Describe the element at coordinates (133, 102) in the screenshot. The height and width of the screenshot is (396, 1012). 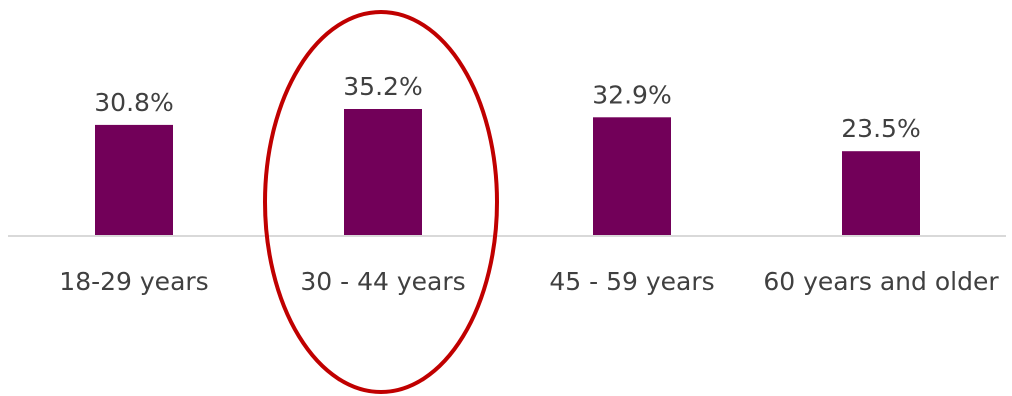
I see `bar-value-label-1: 30.8%` at that location.